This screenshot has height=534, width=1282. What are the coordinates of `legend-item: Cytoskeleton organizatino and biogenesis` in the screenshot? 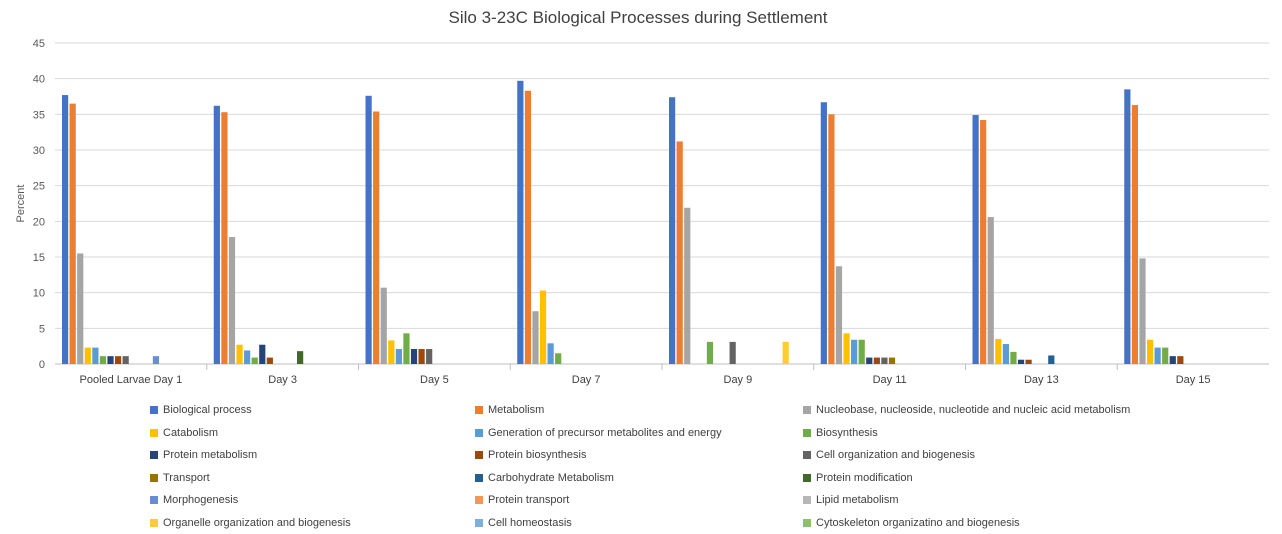 It's located at (911, 523).